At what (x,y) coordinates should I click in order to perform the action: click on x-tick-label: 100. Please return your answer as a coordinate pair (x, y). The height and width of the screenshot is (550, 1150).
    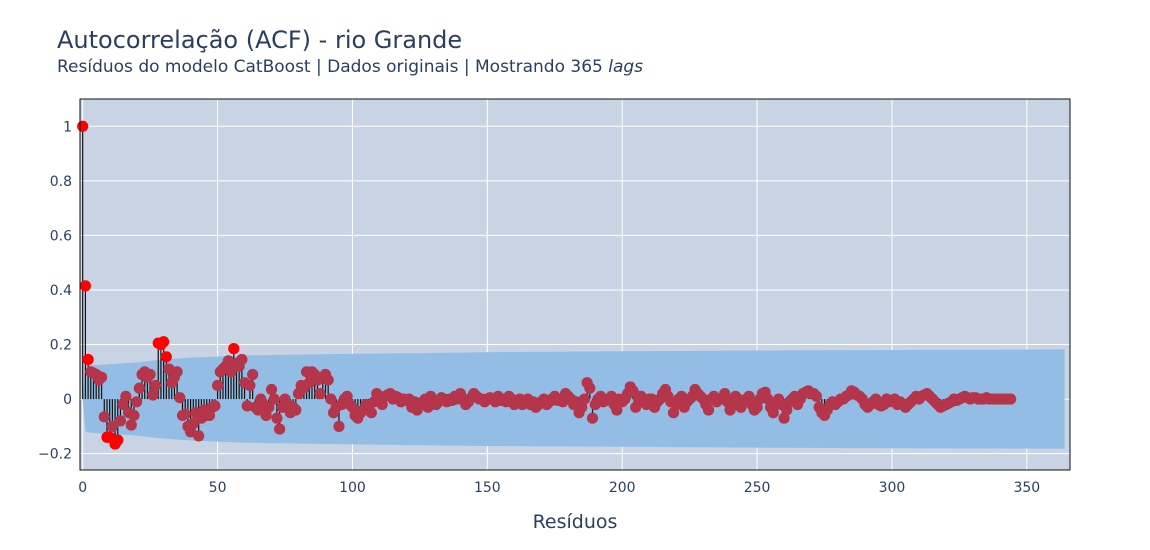
    Looking at the image, I should click on (352, 488).